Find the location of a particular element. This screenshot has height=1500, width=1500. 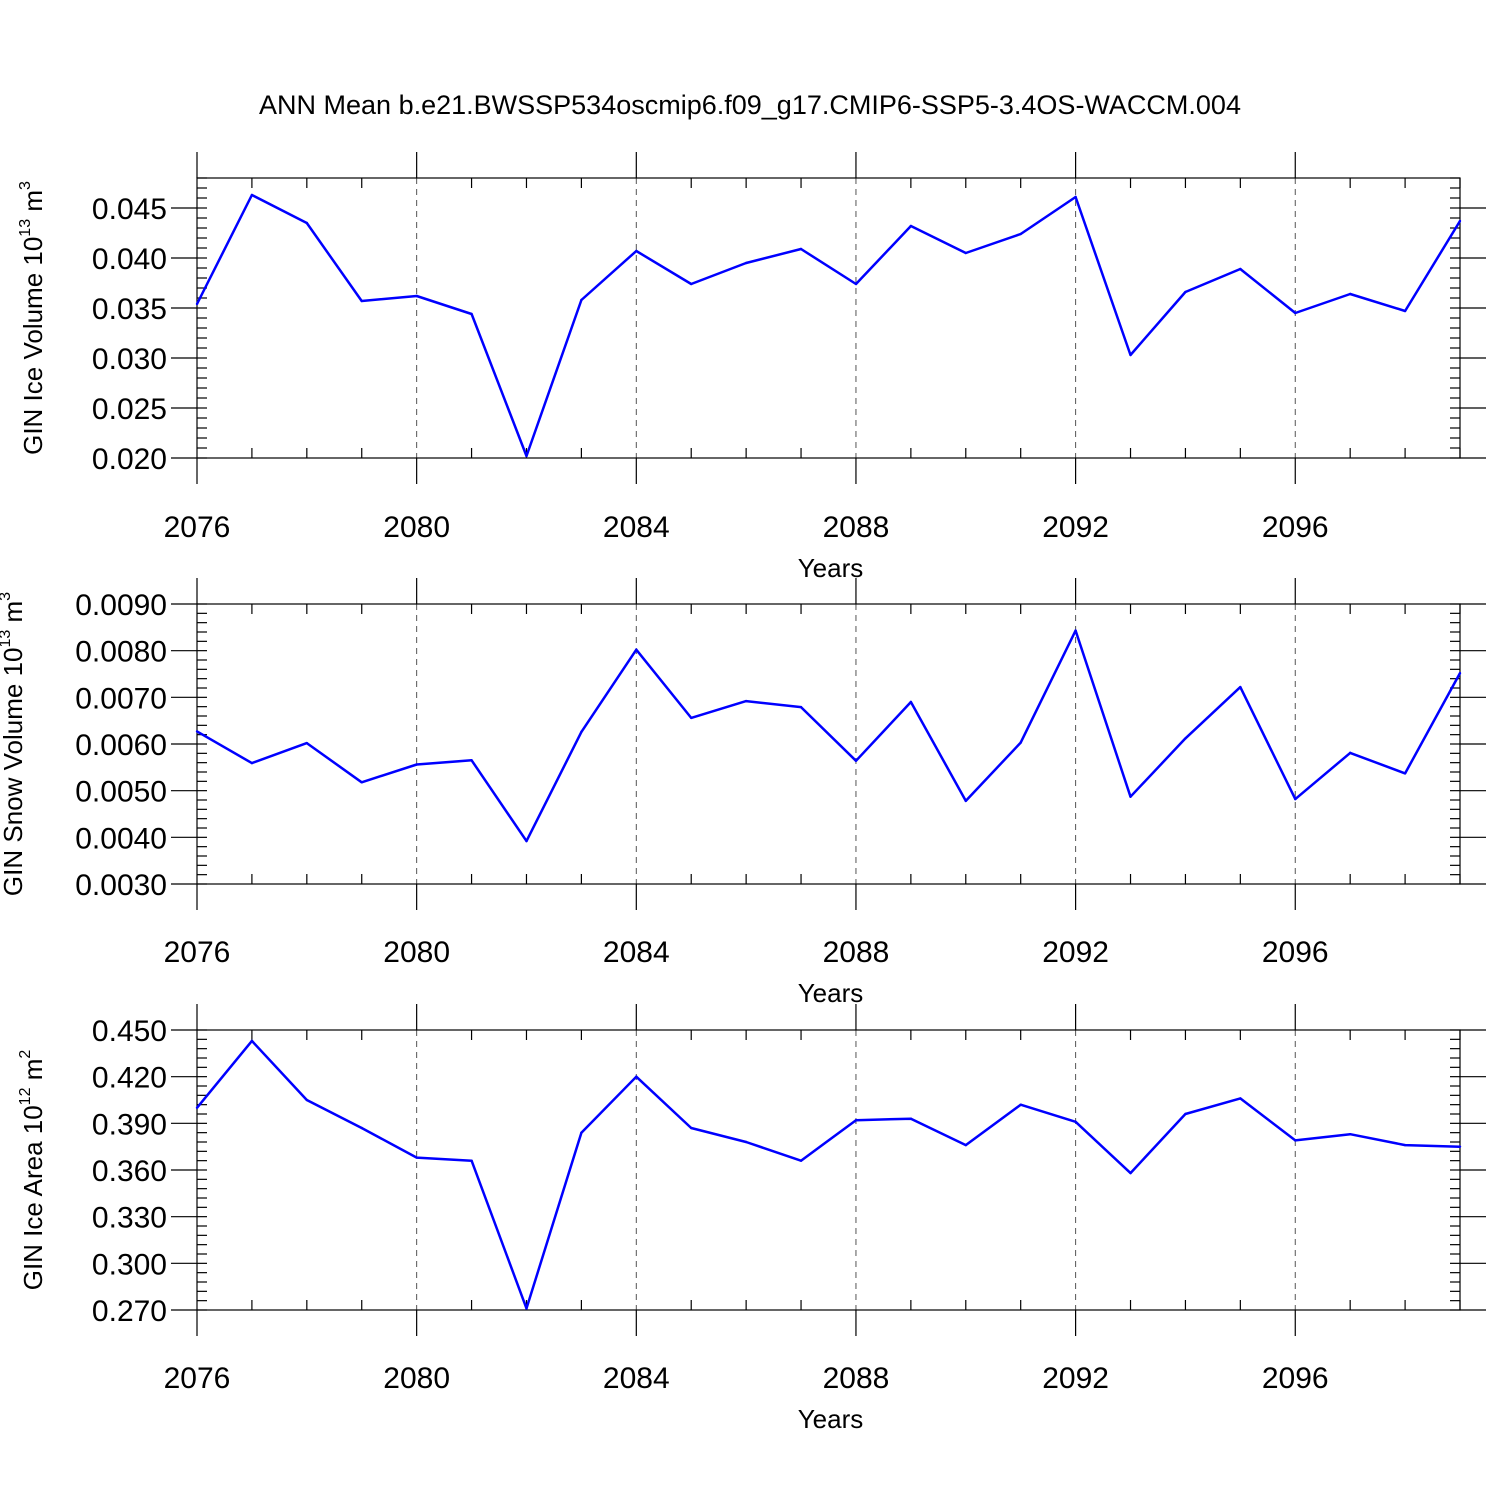

y-tick-label: 0.045 is located at coordinates (129, 209).